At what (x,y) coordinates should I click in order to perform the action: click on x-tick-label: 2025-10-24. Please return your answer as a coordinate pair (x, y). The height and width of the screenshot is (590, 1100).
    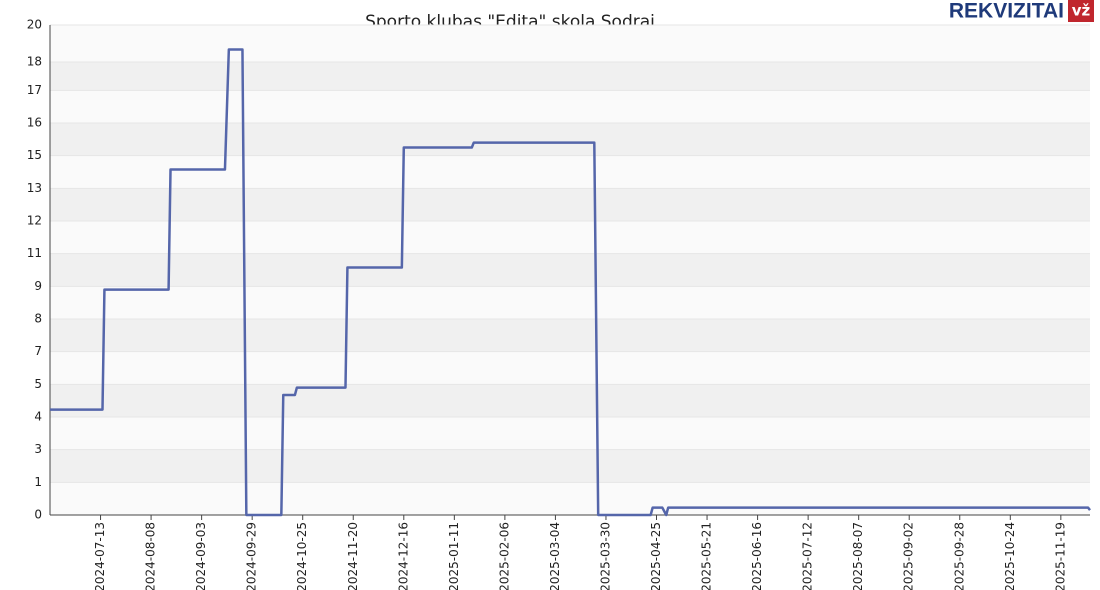
    Looking at the image, I should click on (1010, 556).